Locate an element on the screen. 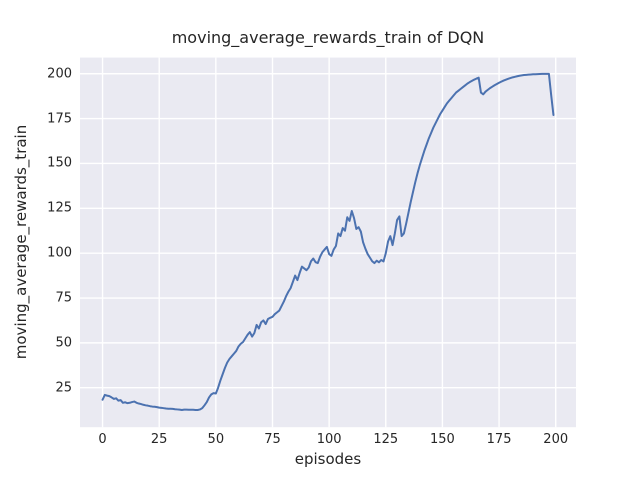  x-tick-label: 25 is located at coordinates (159, 439).